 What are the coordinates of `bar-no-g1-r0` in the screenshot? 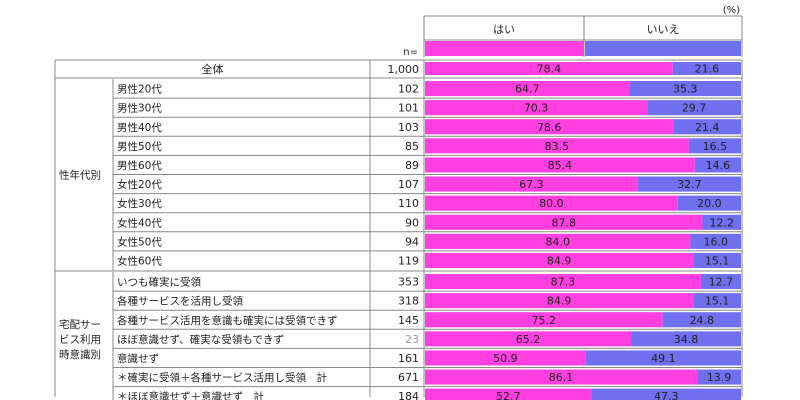 It's located at (720, 282).